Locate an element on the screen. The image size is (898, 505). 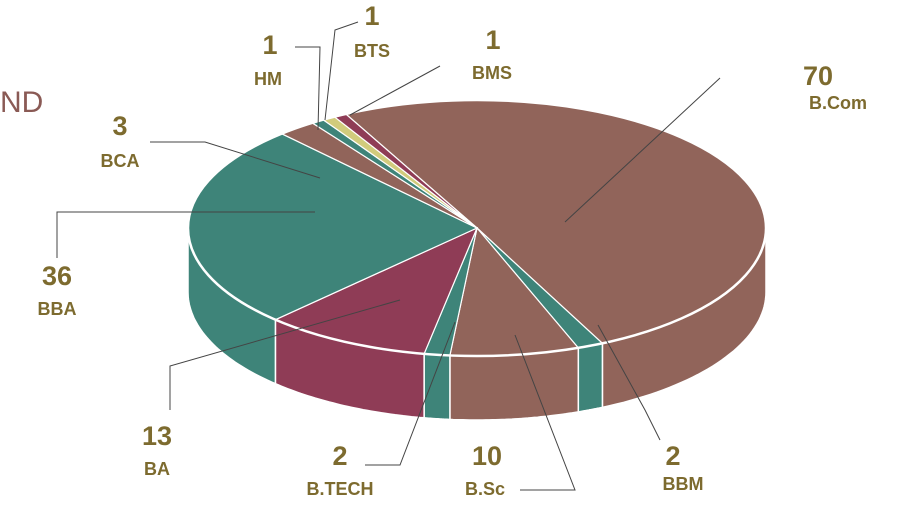
category-label: B.Sc is located at coordinates (485, 489).